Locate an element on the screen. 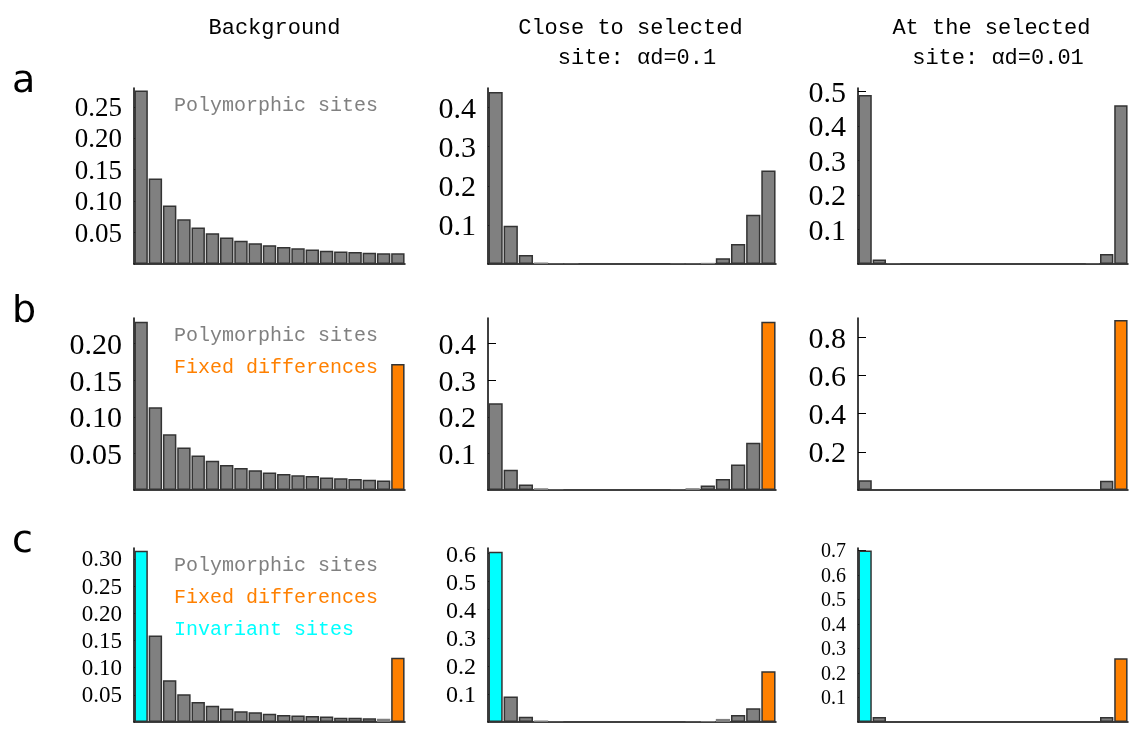  y-tick-label: 0.30 is located at coordinates (101, 559).